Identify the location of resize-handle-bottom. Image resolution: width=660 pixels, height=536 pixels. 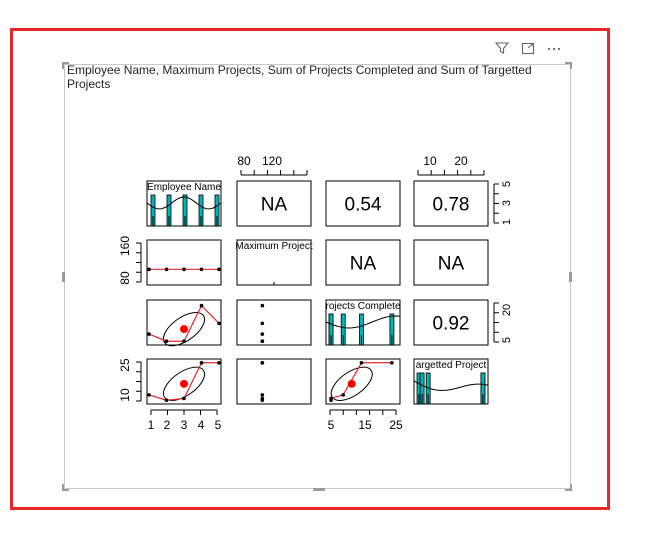
(319, 489).